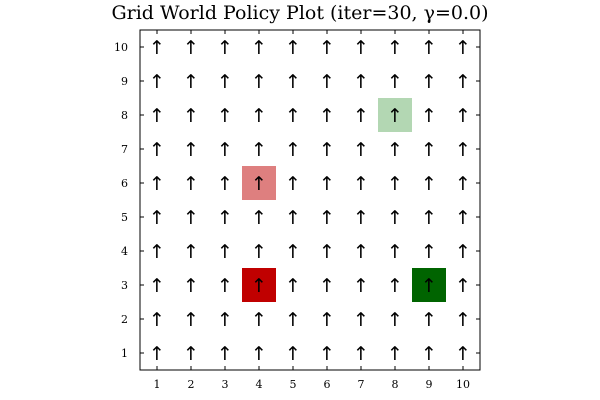  What do you see at coordinates (225, 384) in the screenshot?
I see `x-tick-label: 3` at bounding box center [225, 384].